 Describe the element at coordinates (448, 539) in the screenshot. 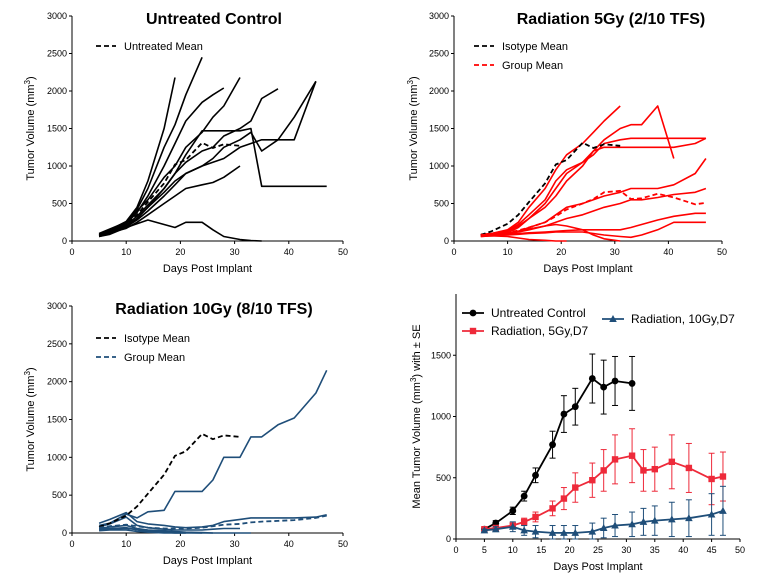

I see `y-tick-label: 0` at that location.